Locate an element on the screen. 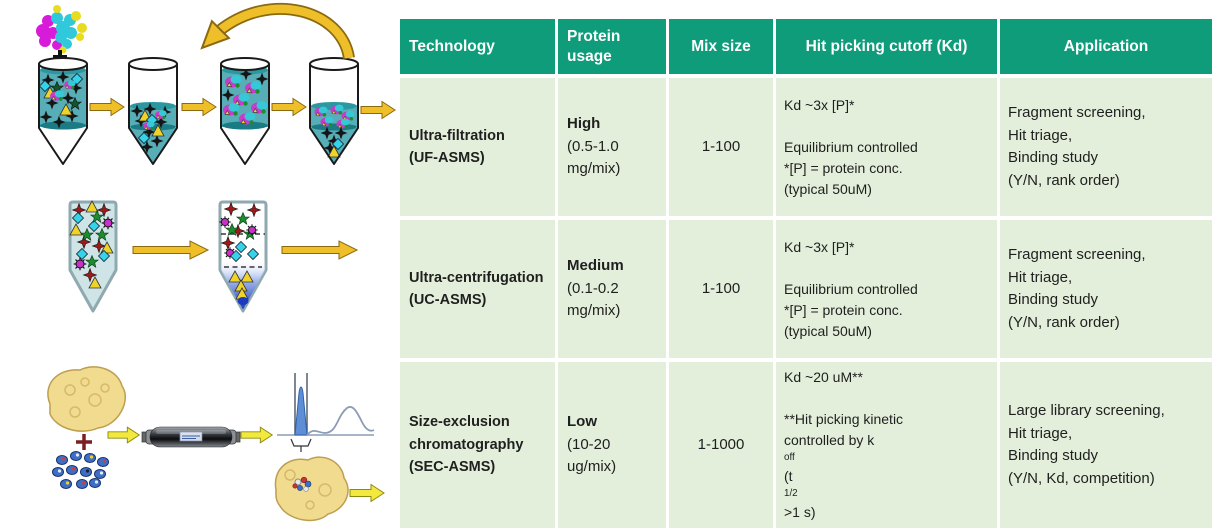 This screenshot has height=532, width=1212. cell-protein-usage: Medium (0.1-0.2 mg/mix) is located at coordinates (612, 289).